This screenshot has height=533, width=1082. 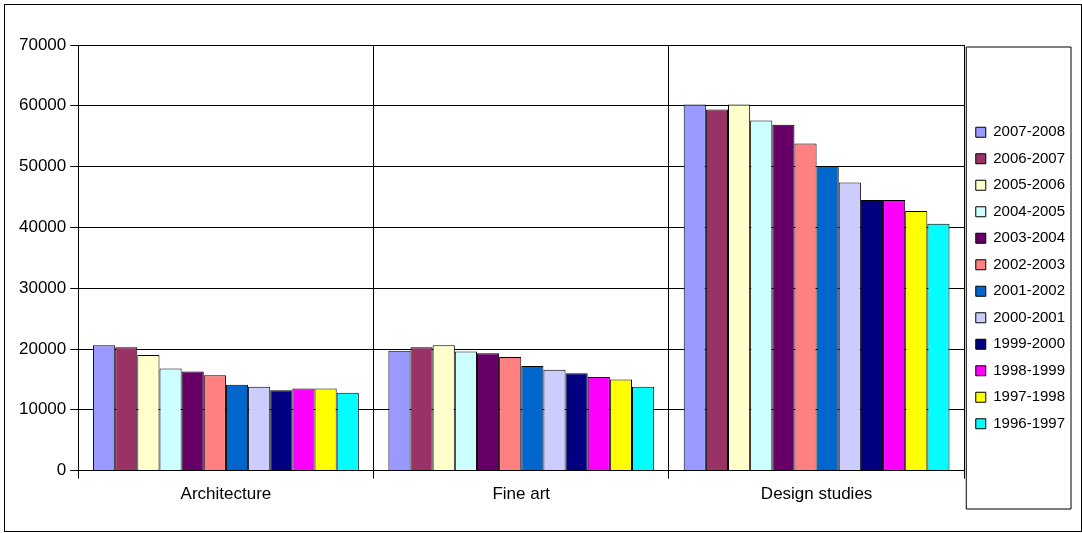 What do you see at coordinates (42, 287) in the screenshot?
I see `y-tick-label: 30000` at bounding box center [42, 287].